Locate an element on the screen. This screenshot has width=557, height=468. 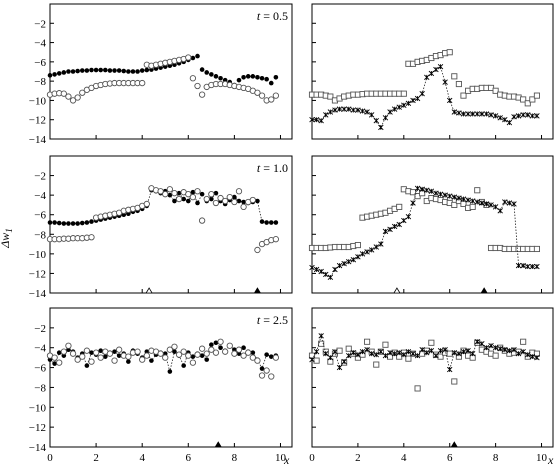
panel-r0c0: −2 −4 −6 −8 −10 −12 −14 is located at coordinates (161, 74).